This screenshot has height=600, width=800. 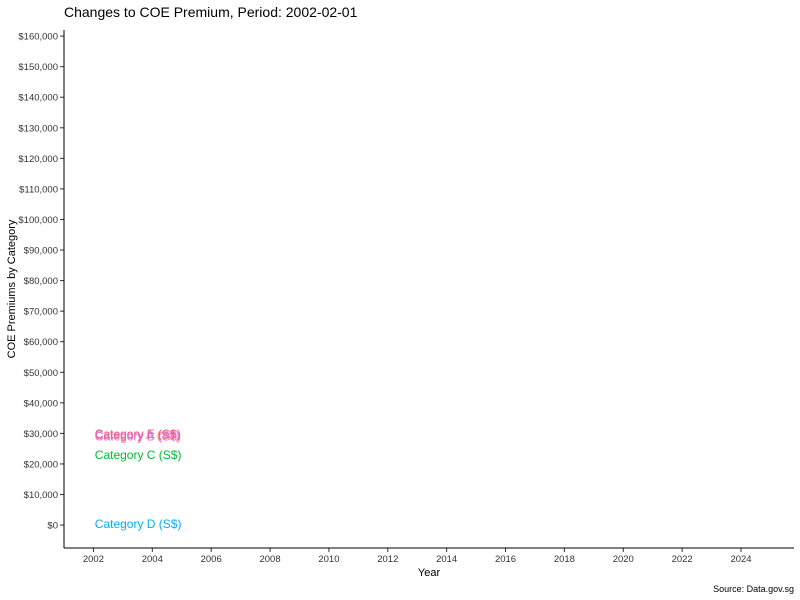 What do you see at coordinates (138, 524) in the screenshot?
I see `series-label: Category D (S$)` at bounding box center [138, 524].